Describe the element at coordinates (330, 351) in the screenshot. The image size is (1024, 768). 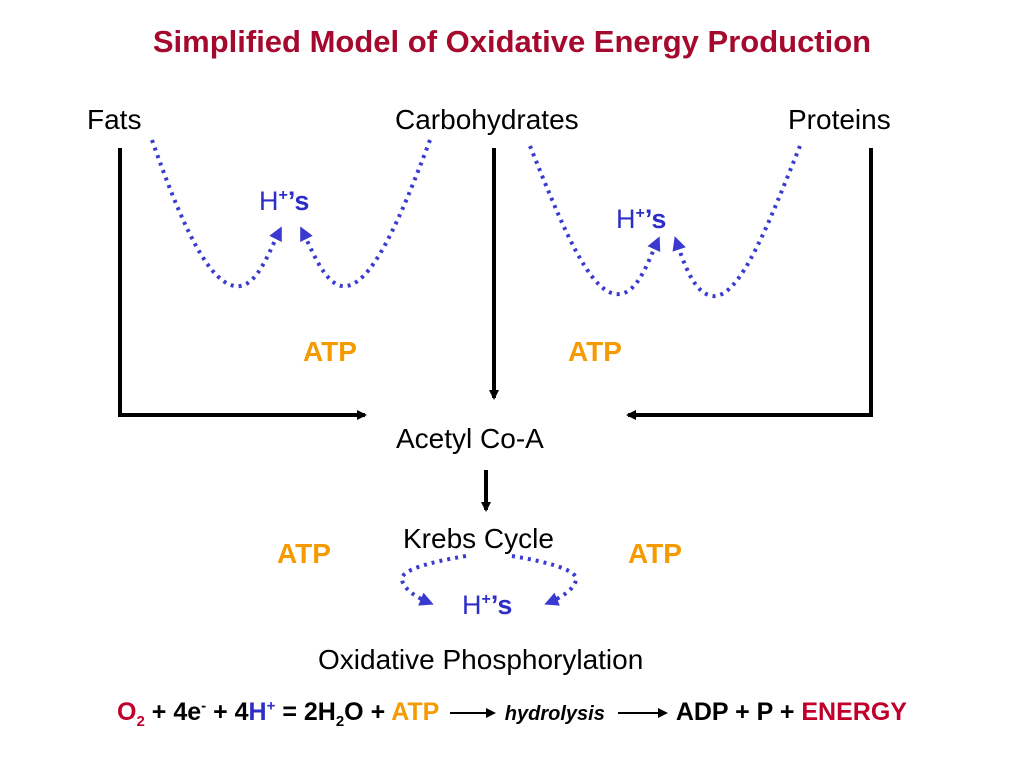
I see `atp-label-left: ATP` at that location.